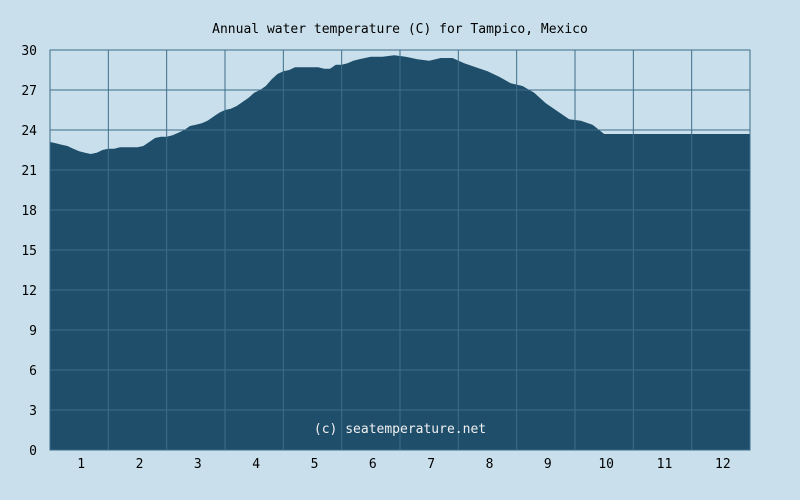  What do you see at coordinates (490, 464) in the screenshot?
I see `x-tick-label: 8` at bounding box center [490, 464].